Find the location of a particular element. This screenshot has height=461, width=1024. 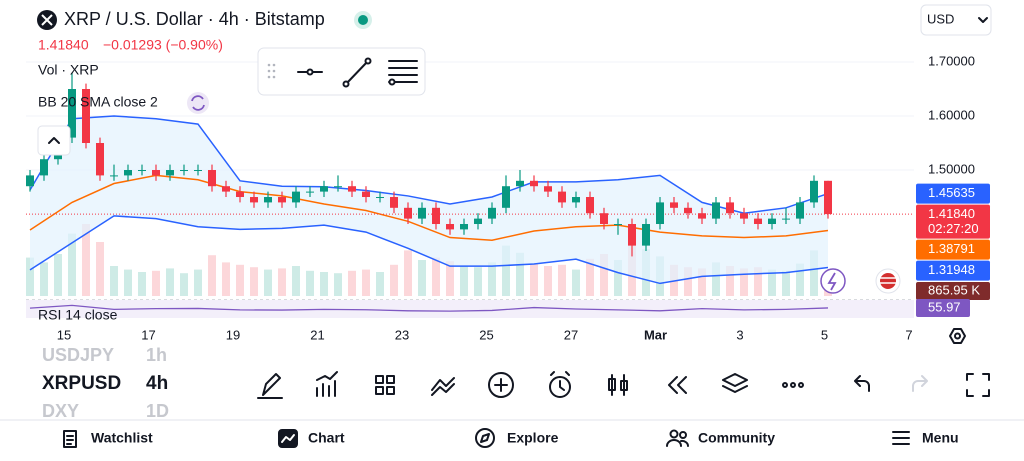

x-tick-label: 15 is located at coordinates (64, 334).